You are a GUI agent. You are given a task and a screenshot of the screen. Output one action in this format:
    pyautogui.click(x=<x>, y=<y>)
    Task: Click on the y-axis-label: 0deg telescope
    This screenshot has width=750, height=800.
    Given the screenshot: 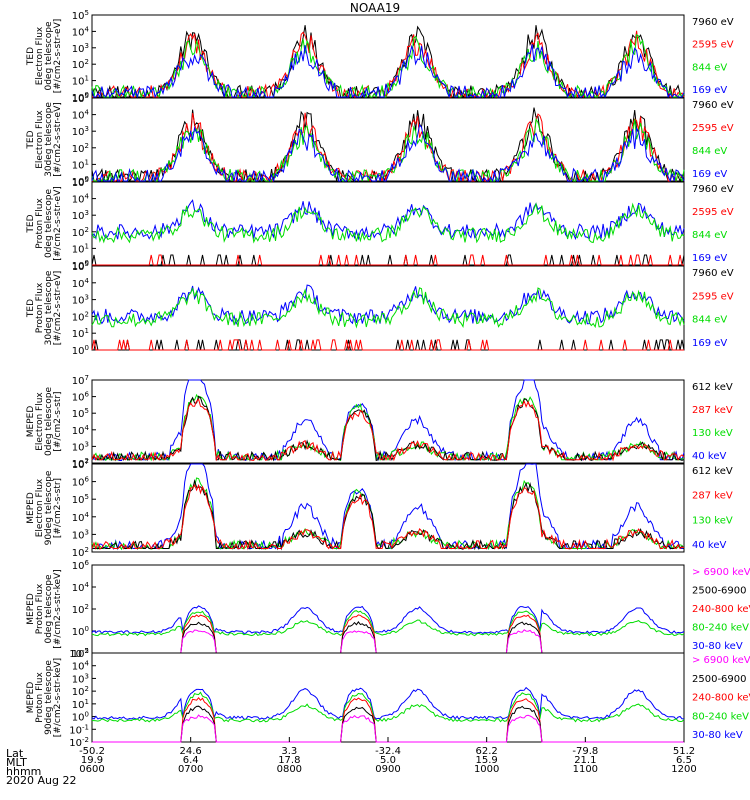 What is the action you would take?
    pyautogui.click(x=49, y=422)
    